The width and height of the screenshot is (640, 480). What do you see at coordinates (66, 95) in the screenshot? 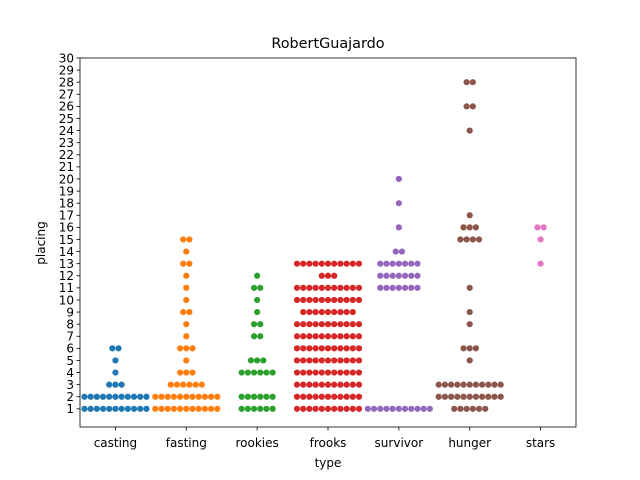
I see `y-tick-label: 27` at bounding box center [66, 95].